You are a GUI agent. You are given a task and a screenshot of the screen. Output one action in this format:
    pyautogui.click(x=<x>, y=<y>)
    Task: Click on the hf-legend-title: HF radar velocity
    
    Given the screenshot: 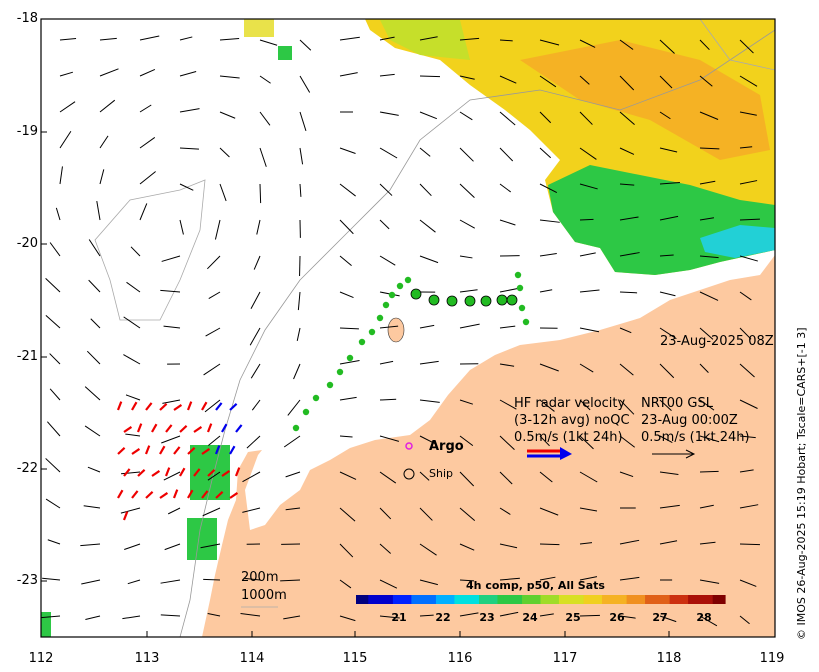 What is the action you would take?
    pyautogui.click(x=570, y=403)
    